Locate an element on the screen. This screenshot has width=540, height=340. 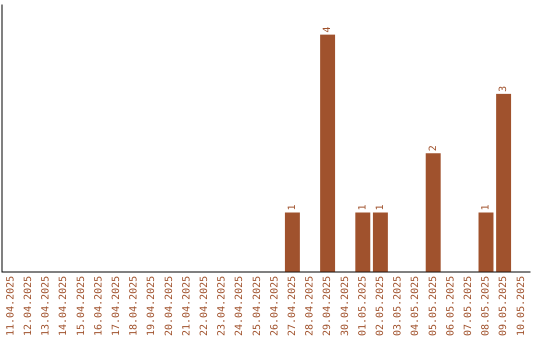
x-tick-label: 10.05.2025 is located at coordinates (521, 306).